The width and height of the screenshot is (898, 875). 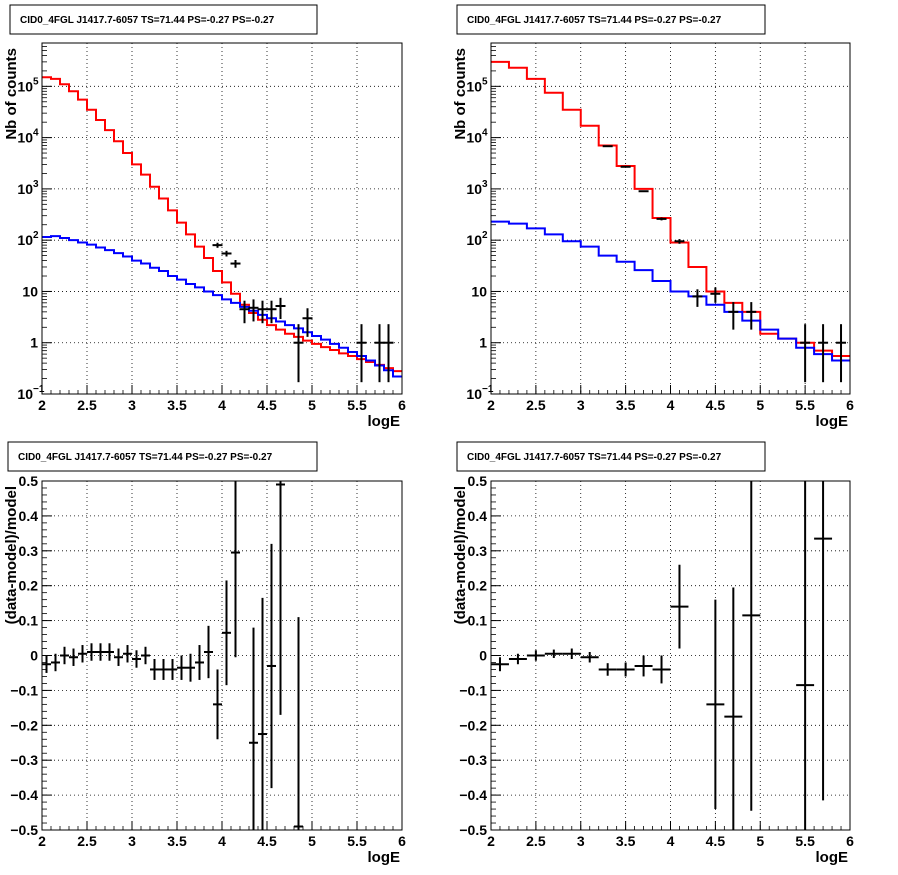 What do you see at coordinates (36, 235) in the screenshot?
I see `y-tick-exponent: 2` at bounding box center [36, 235].